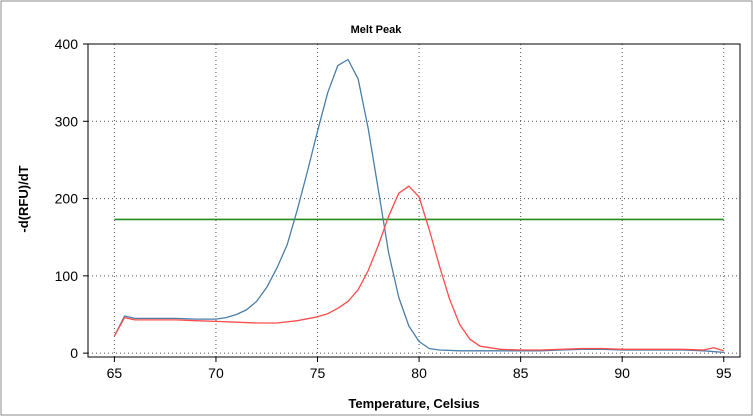  What do you see at coordinates (67, 44) in the screenshot?
I see `y-tick-label: 400` at bounding box center [67, 44].